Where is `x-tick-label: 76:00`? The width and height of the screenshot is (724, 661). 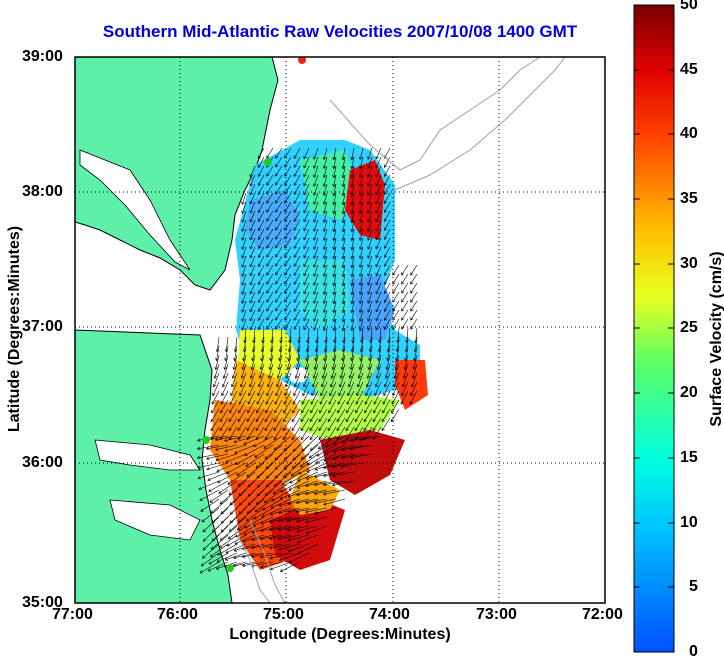 x-tick-label: 76:00 is located at coordinates (177, 615).